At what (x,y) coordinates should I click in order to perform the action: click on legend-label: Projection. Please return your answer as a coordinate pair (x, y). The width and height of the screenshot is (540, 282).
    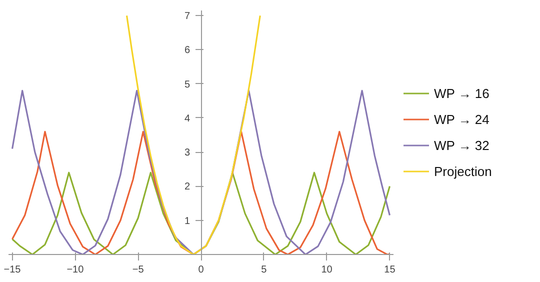
    Looking at the image, I should click on (463, 171).